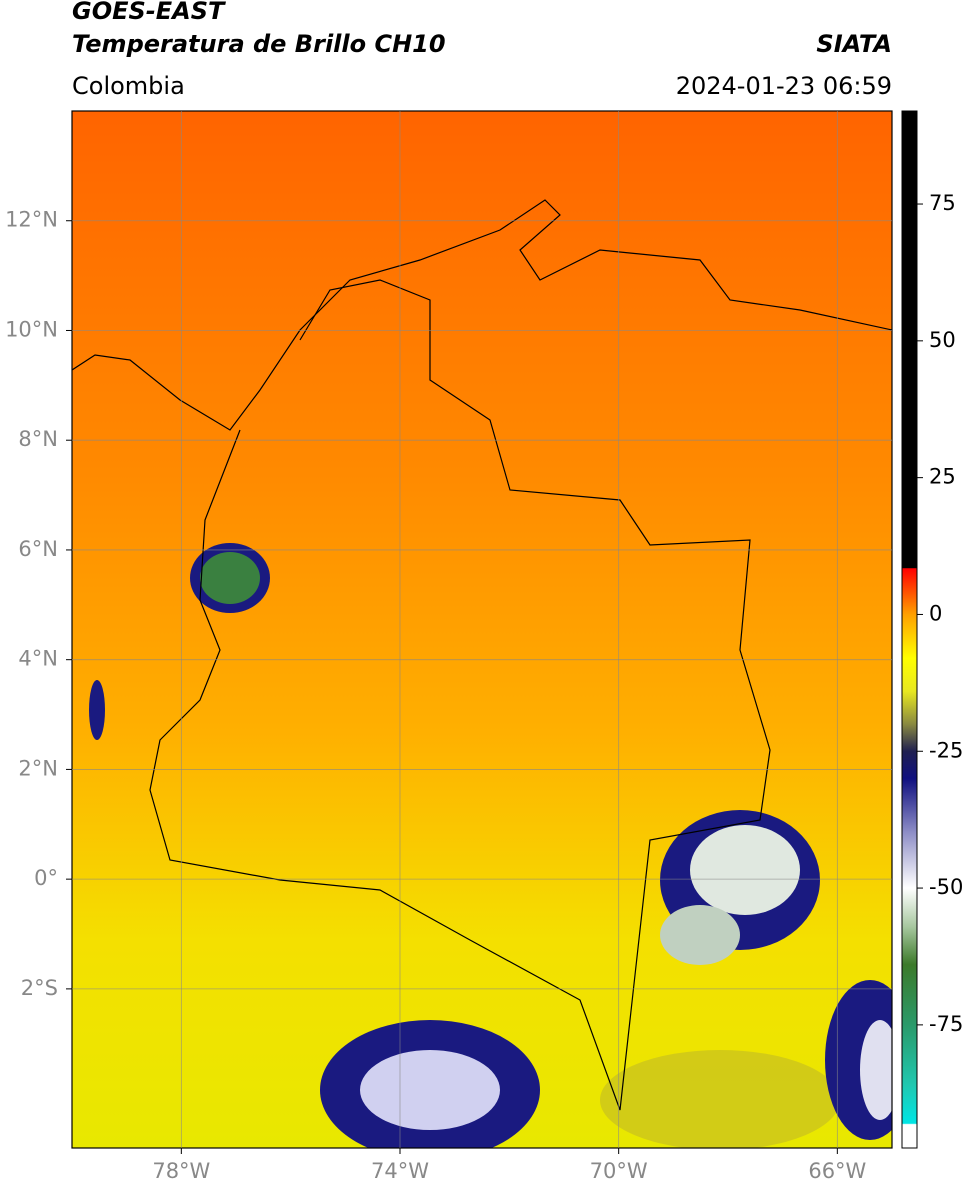  I want to click on colorbar-tick-label: -75, so click(946, 1024).